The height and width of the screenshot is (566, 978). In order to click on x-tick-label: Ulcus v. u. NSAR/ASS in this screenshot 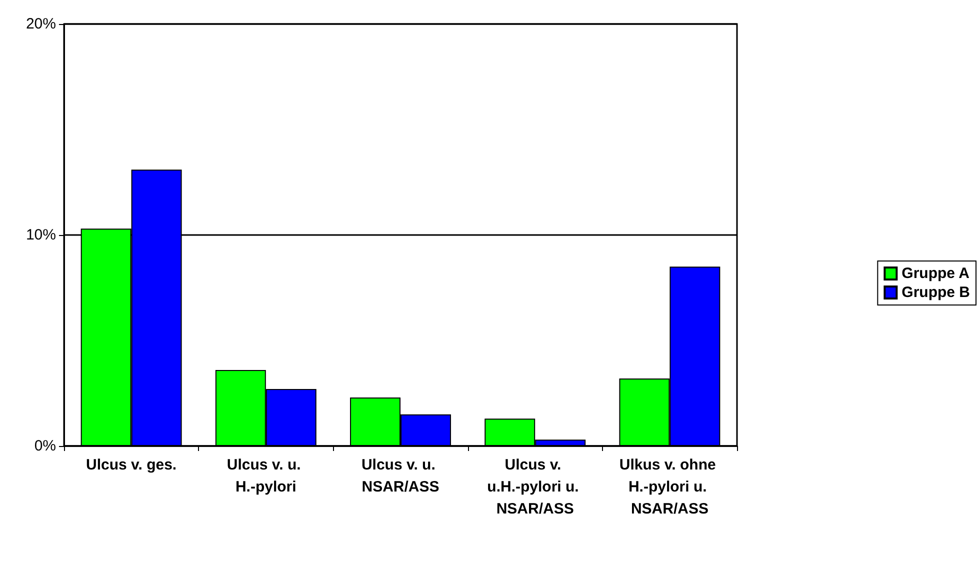, I will do `click(400, 476)`.